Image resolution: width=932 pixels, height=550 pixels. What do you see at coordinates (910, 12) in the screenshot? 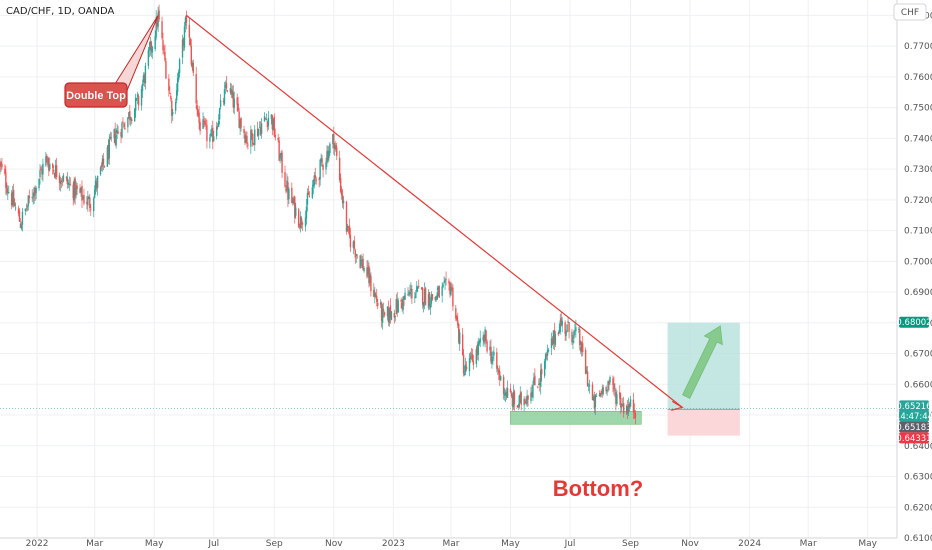
I see `currency-button: CHF` at bounding box center [910, 12].